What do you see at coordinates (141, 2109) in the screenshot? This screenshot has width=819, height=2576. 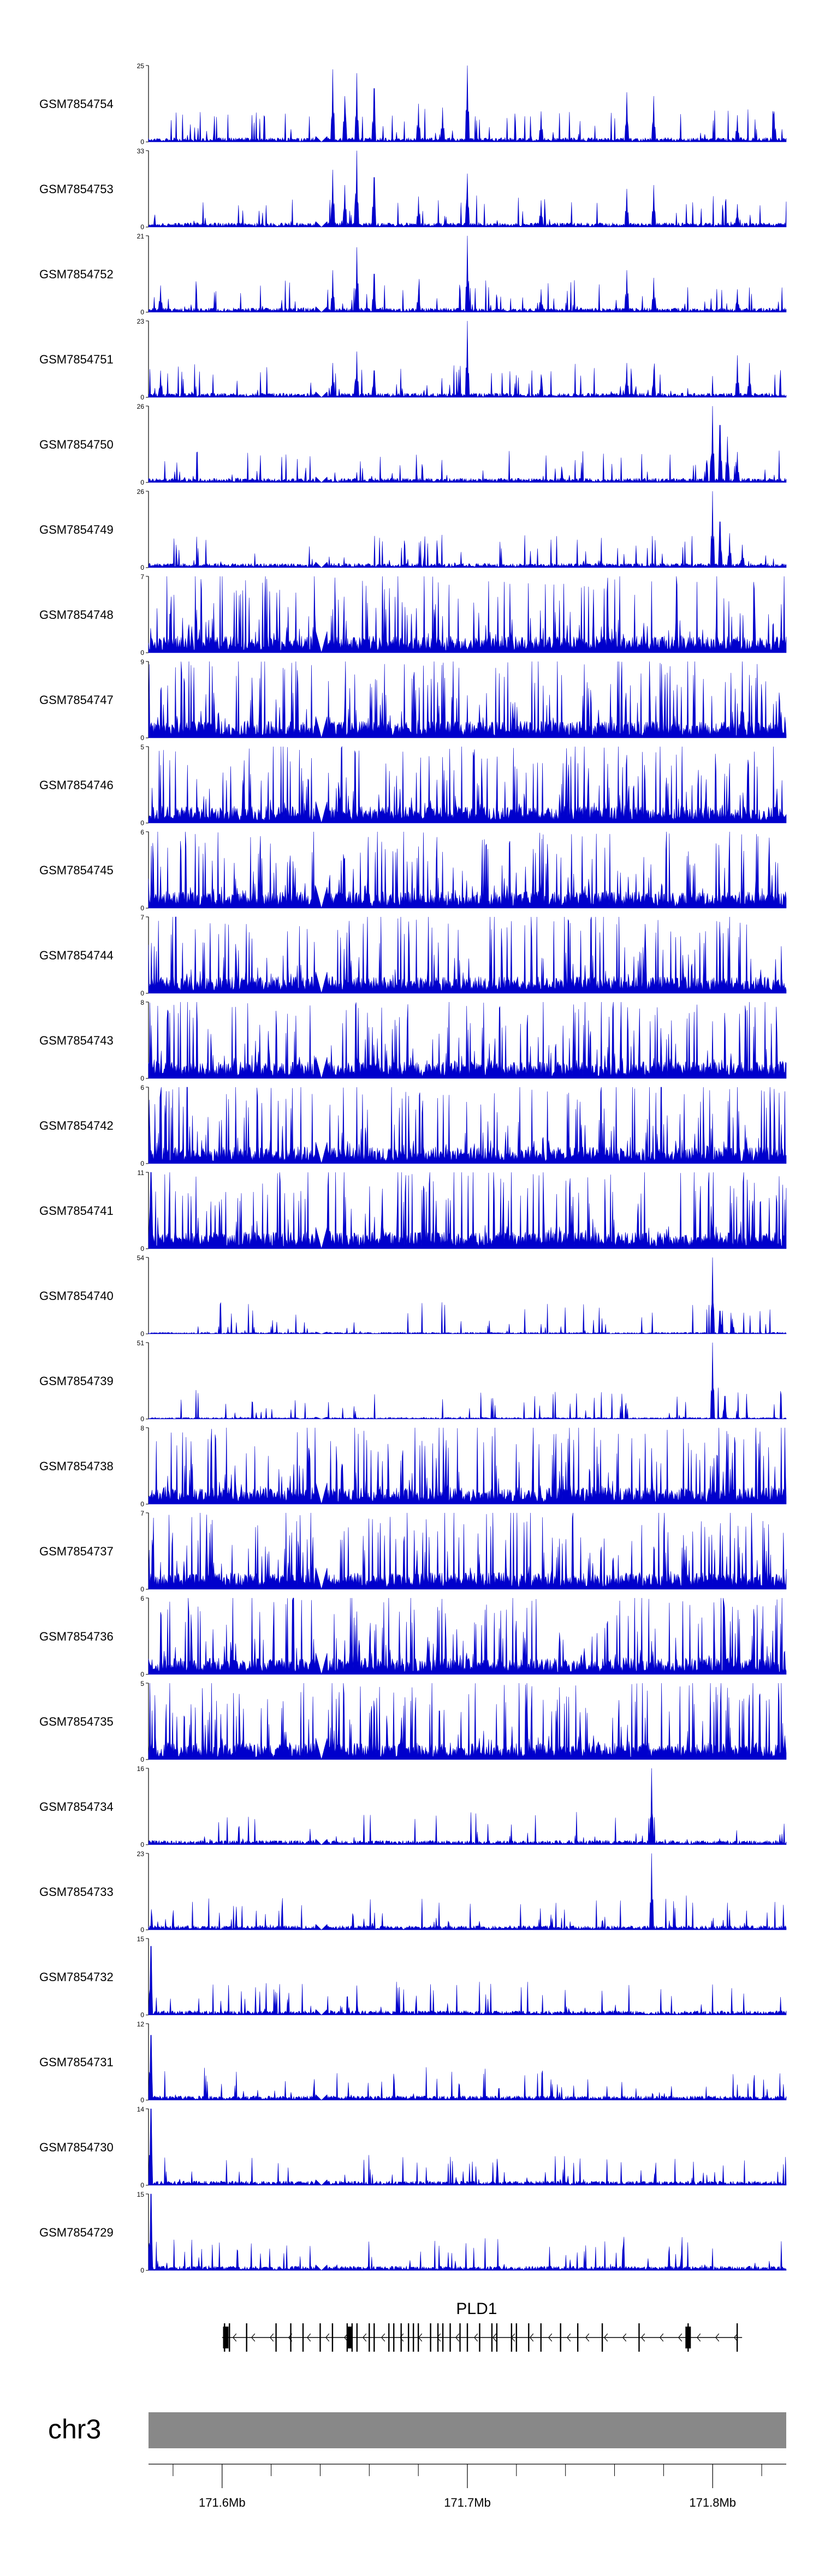 I see `y-max-label: 14` at bounding box center [141, 2109].